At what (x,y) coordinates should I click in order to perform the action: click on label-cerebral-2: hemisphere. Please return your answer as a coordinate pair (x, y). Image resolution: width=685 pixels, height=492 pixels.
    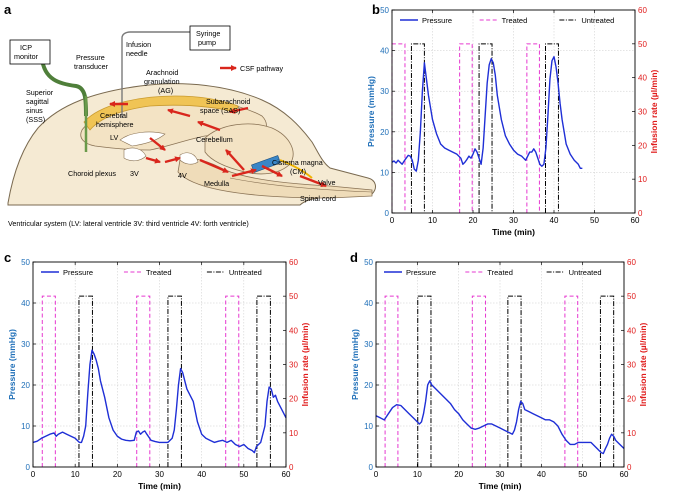
    Looking at the image, I should click on (115, 124).